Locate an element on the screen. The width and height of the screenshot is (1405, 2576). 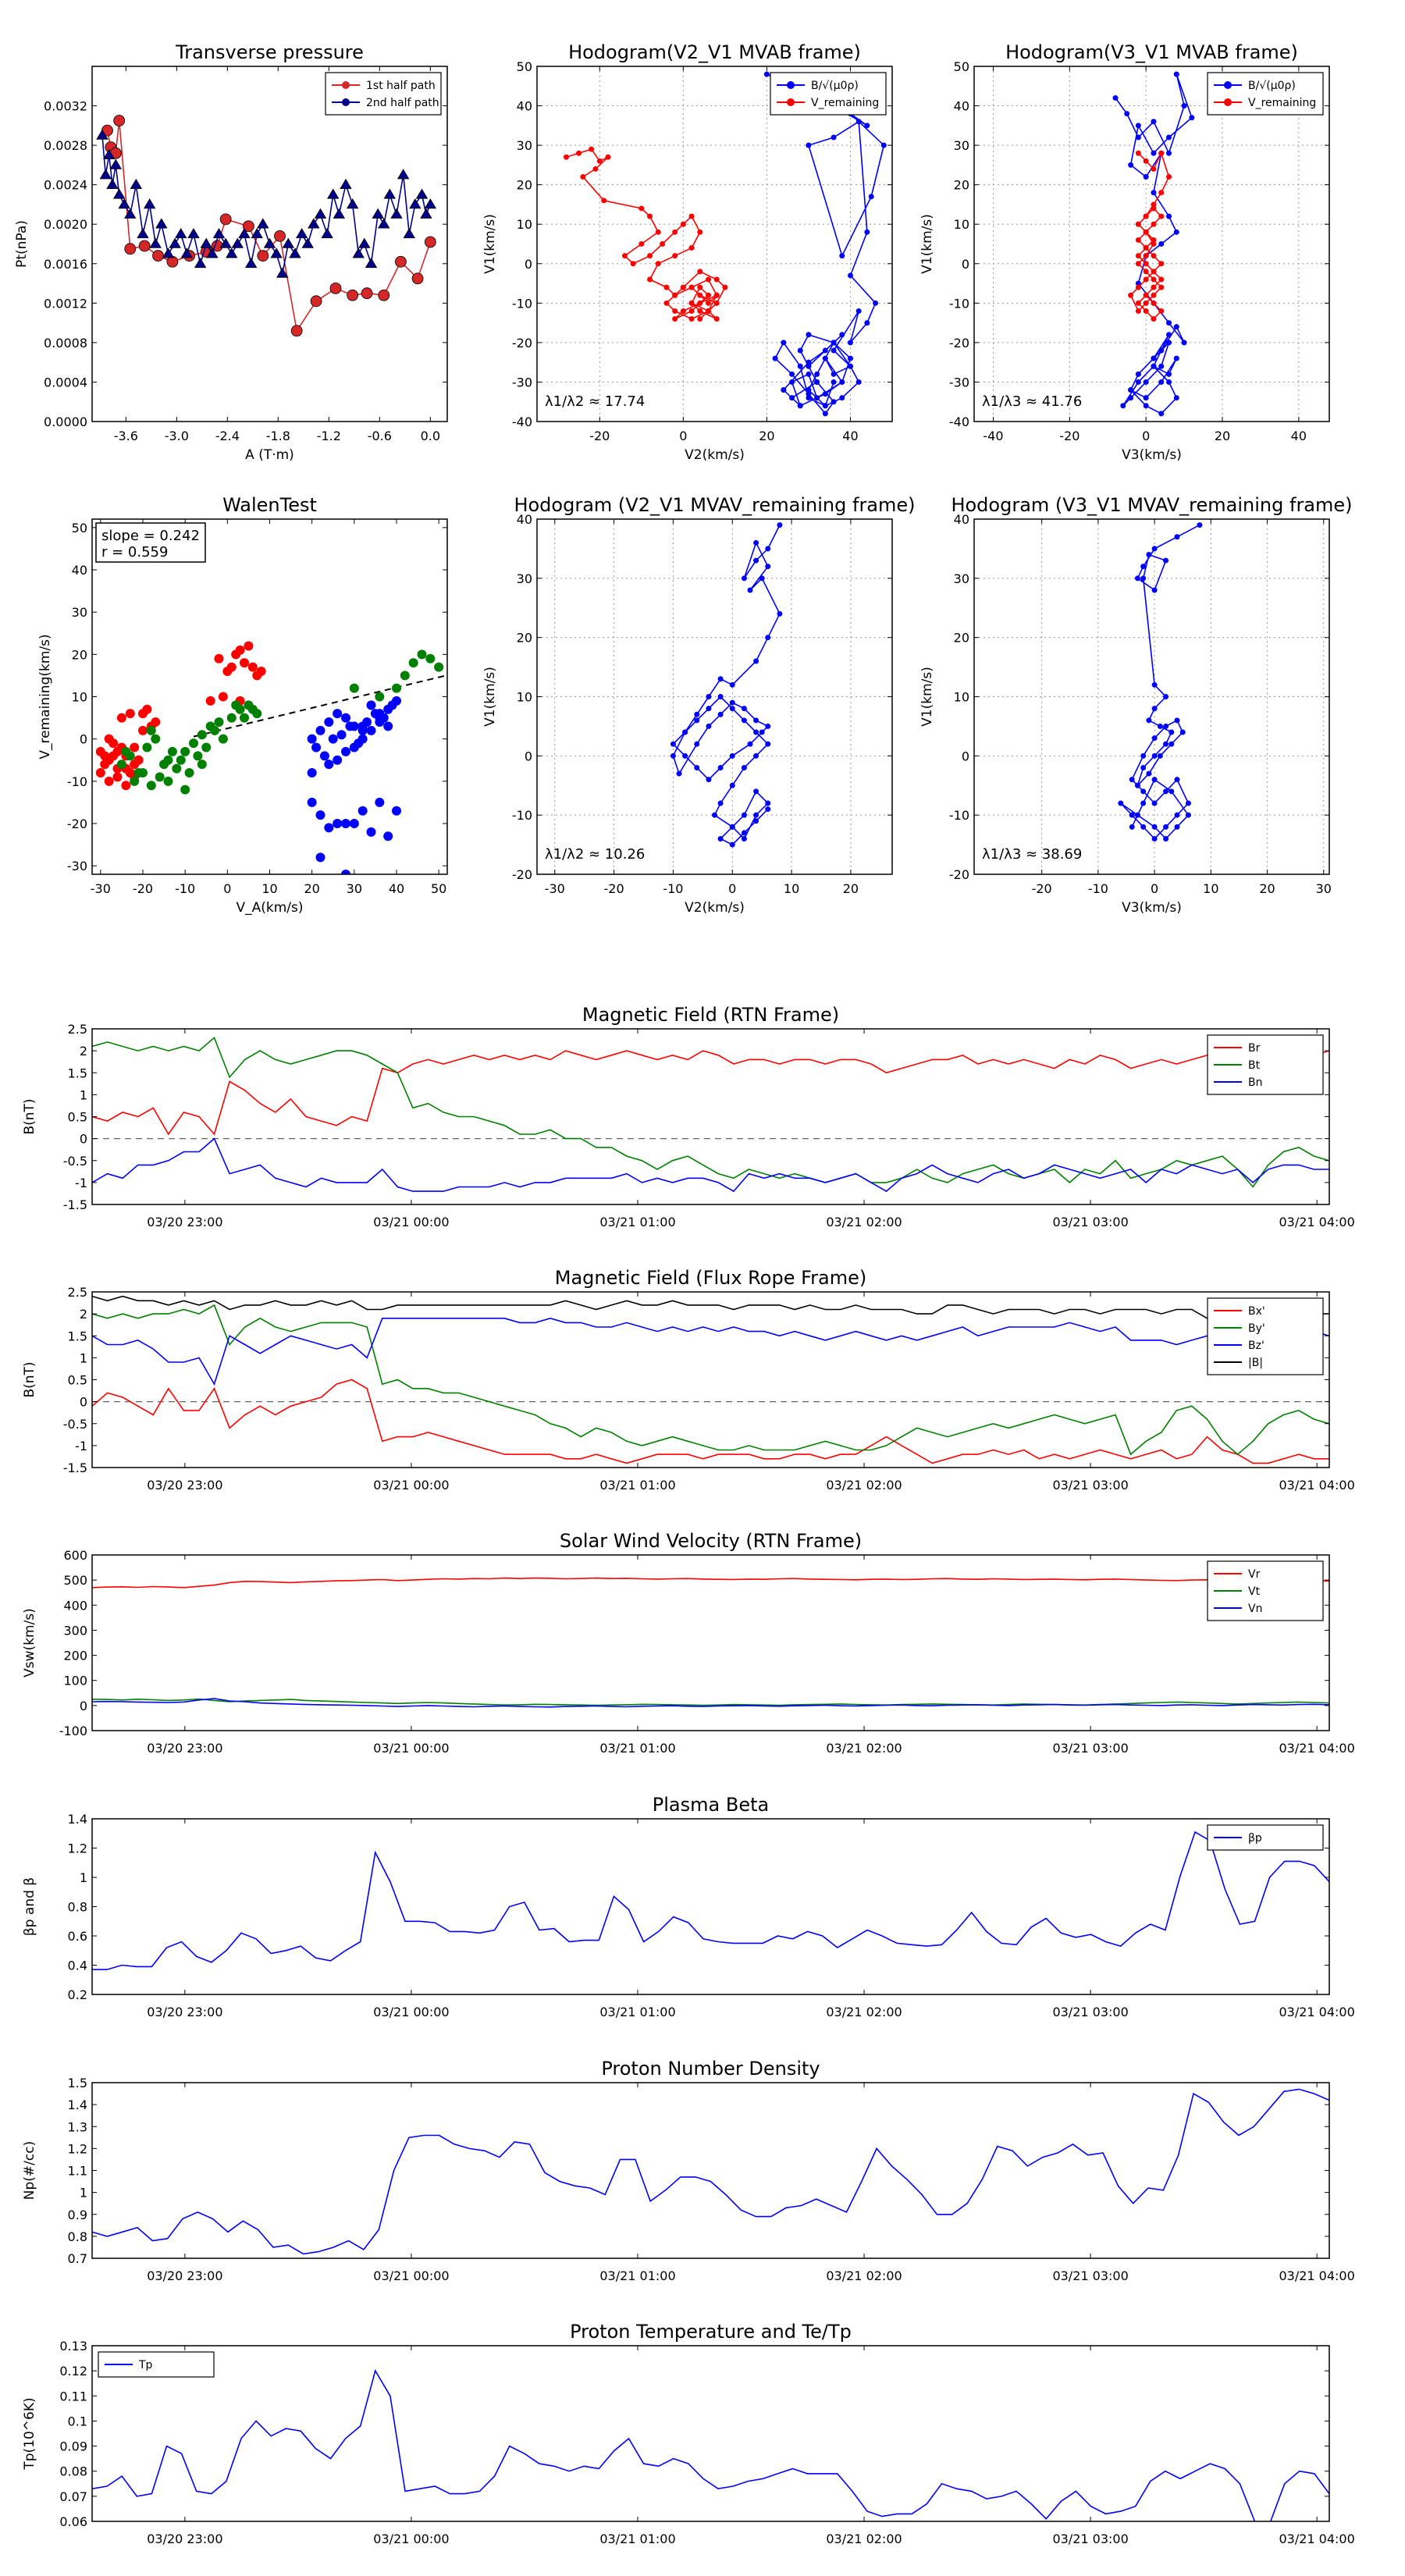
x-tick-label: 03/21 04:00 is located at coordinates (1316, 2012).